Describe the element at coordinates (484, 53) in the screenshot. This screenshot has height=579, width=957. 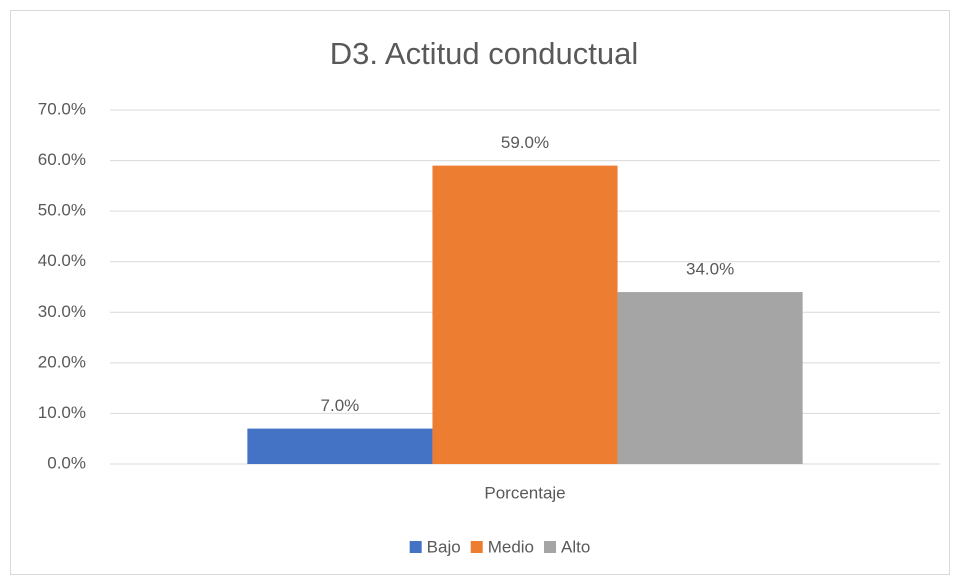
I see `chart-title: D3. Actitud conductual` at that location.